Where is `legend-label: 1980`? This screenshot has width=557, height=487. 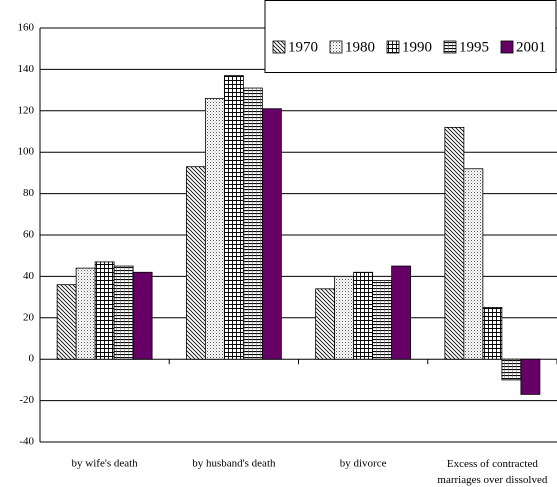 legend-label: 1980 is located at coordinates (360, 47).